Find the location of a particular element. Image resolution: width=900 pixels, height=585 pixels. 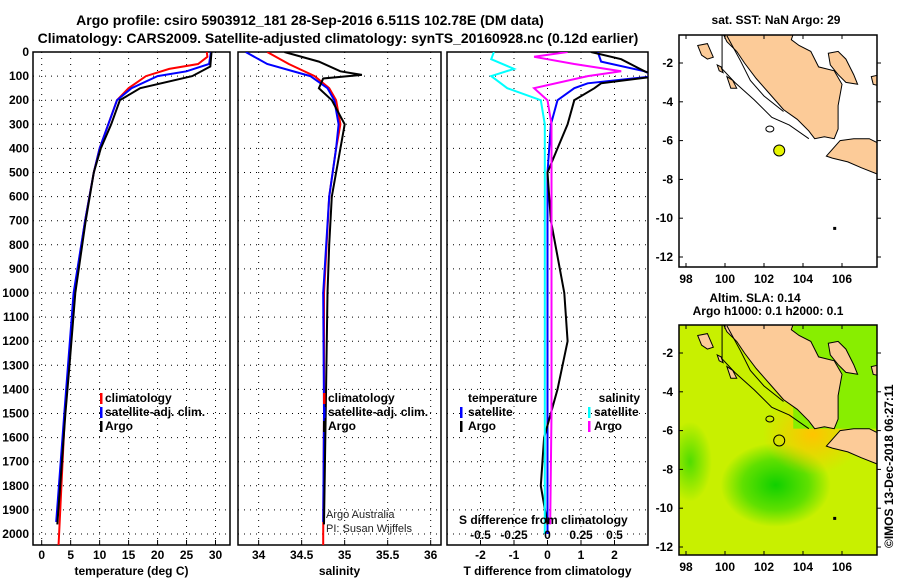

y-tick-label: 1700 is located at coordinates (15, 462).